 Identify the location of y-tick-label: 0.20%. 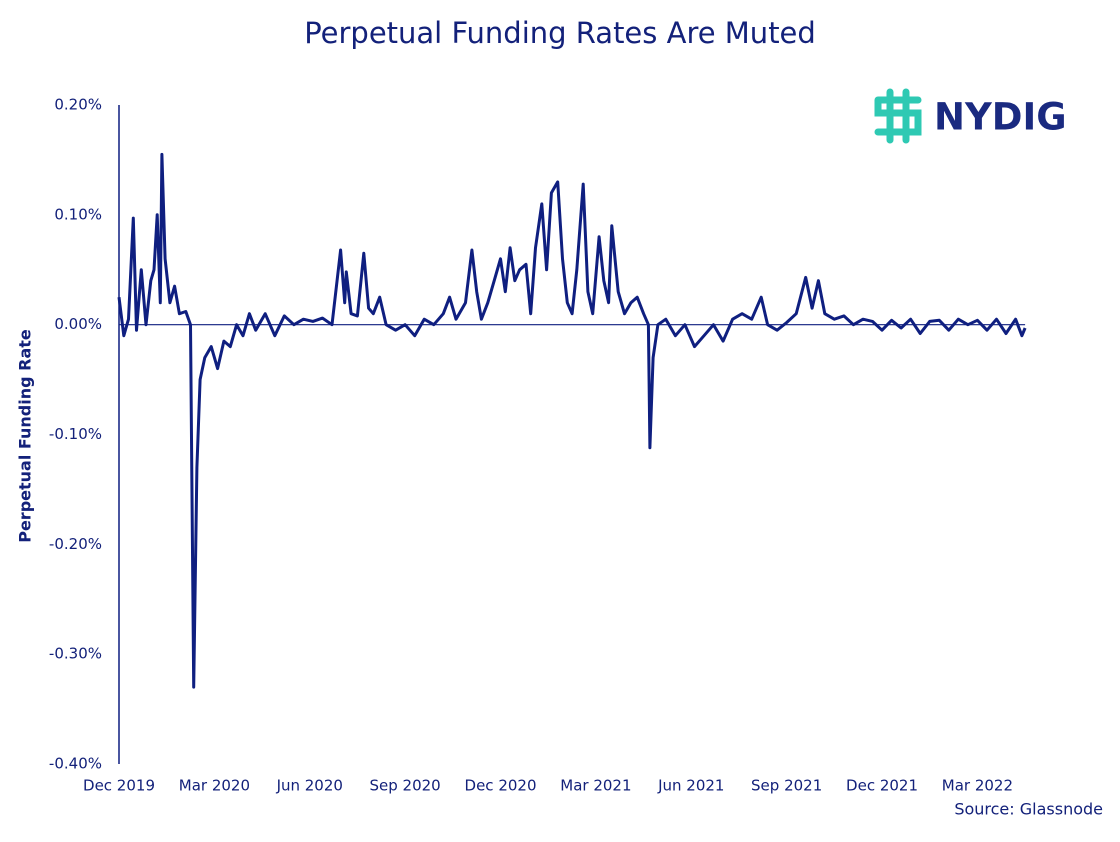
(78, 105).